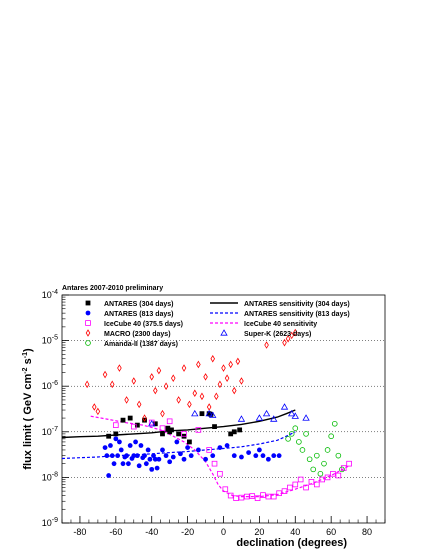 Image resolution: width=425 pixels, height=550 pixels. I want to click on y-axis-label: flux limit ( GeV cm-2 s-1), so click(28, 409).